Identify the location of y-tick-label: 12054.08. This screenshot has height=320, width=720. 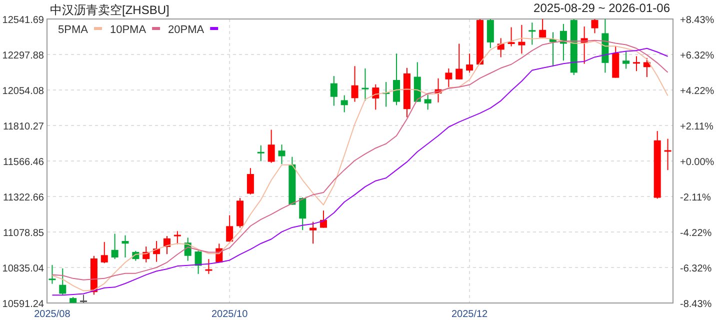
(23, 91).